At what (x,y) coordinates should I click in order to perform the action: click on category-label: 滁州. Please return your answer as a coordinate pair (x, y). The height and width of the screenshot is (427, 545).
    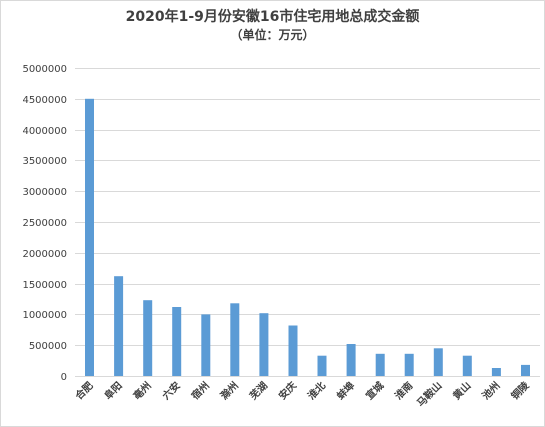
    Looking at the image, I should click on (229, 390).